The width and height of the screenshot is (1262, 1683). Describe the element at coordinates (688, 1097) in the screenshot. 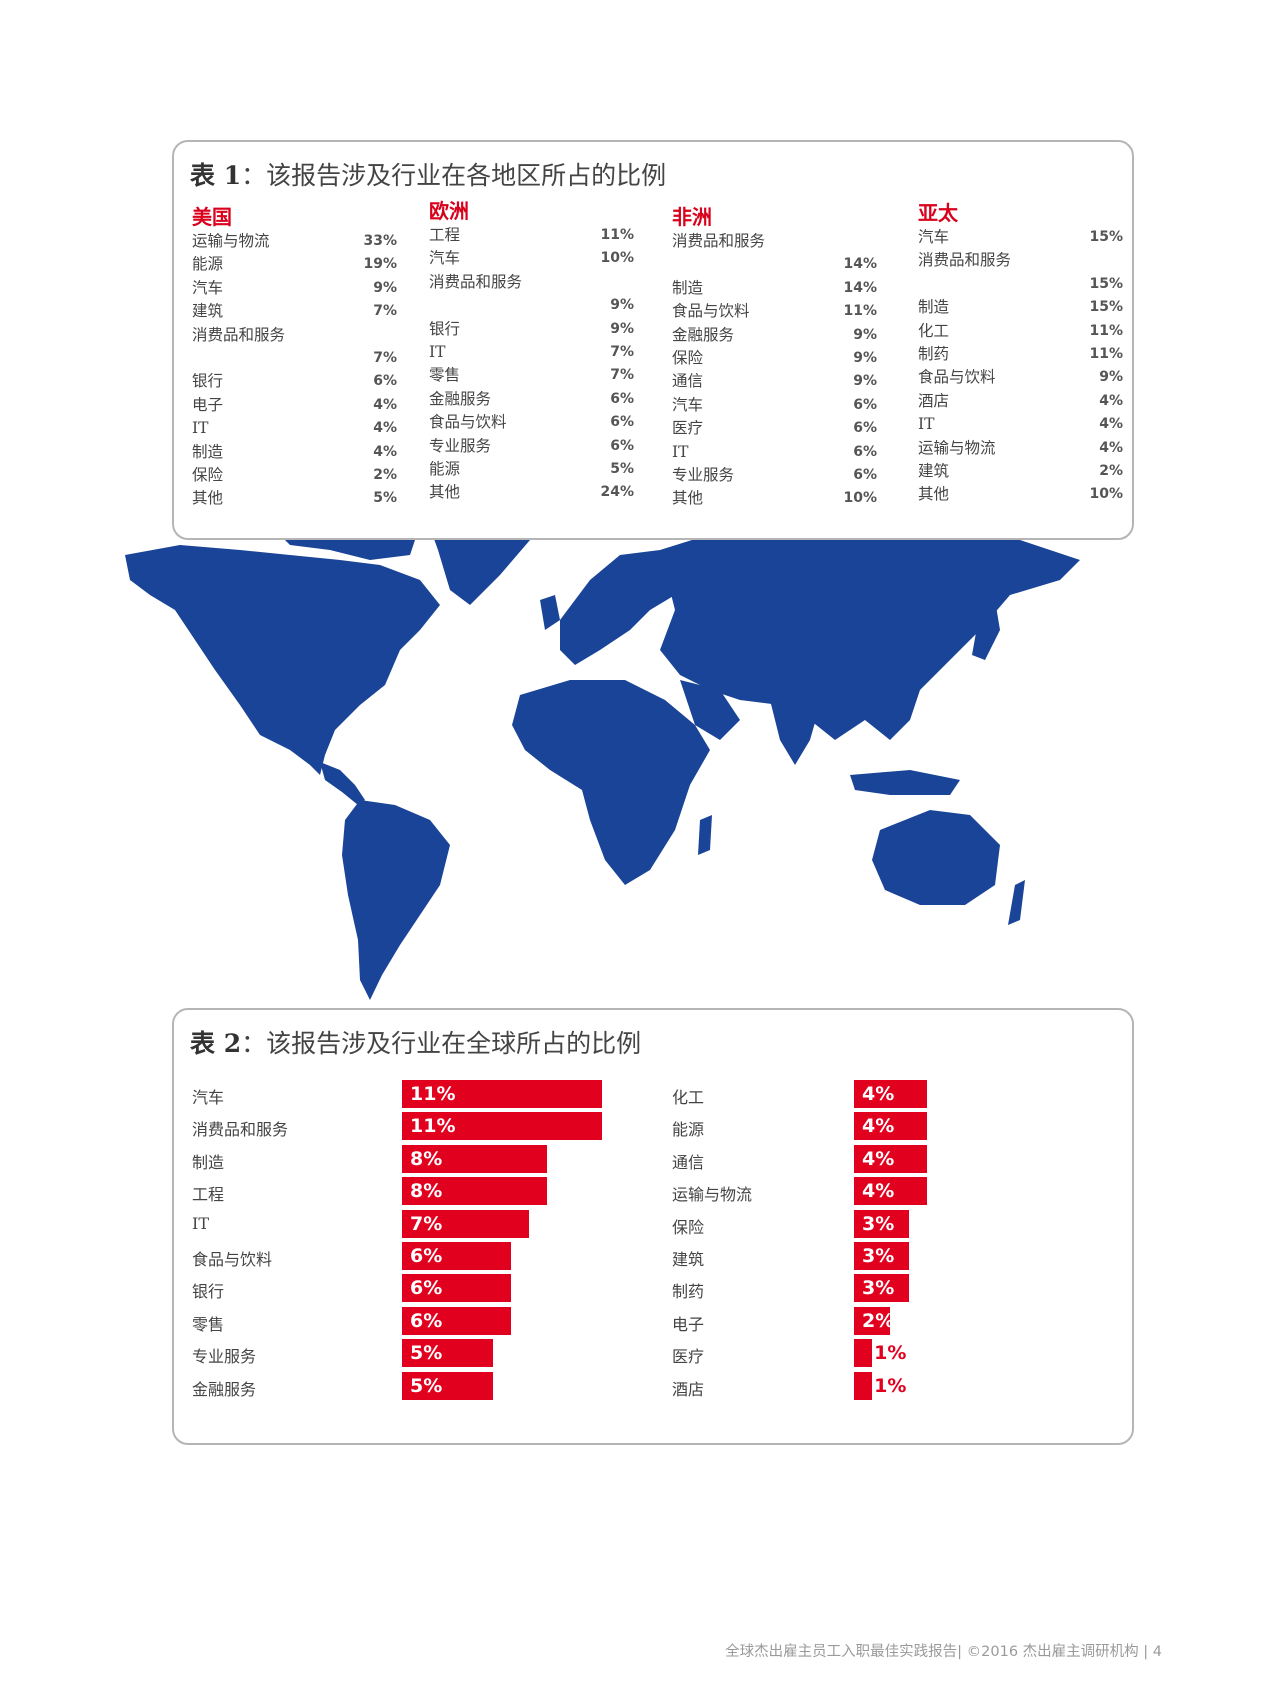

I see `bar-label: 化工` at that location.